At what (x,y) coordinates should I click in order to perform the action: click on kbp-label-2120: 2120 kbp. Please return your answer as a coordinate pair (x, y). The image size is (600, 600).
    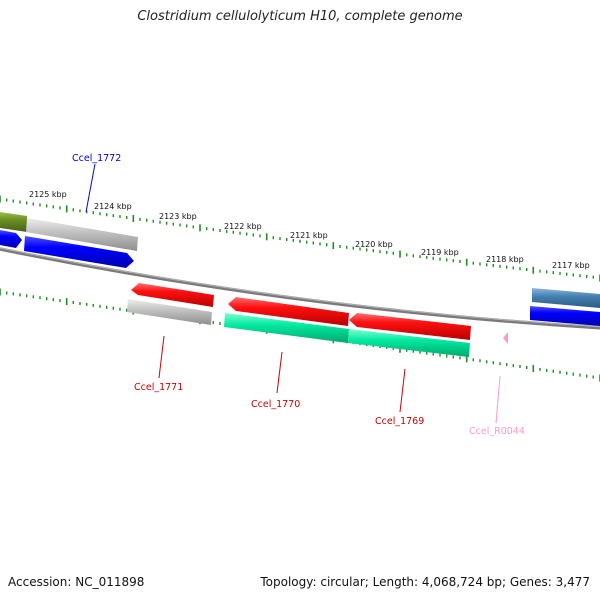
    Looking at the image, I should click on (374, 244).